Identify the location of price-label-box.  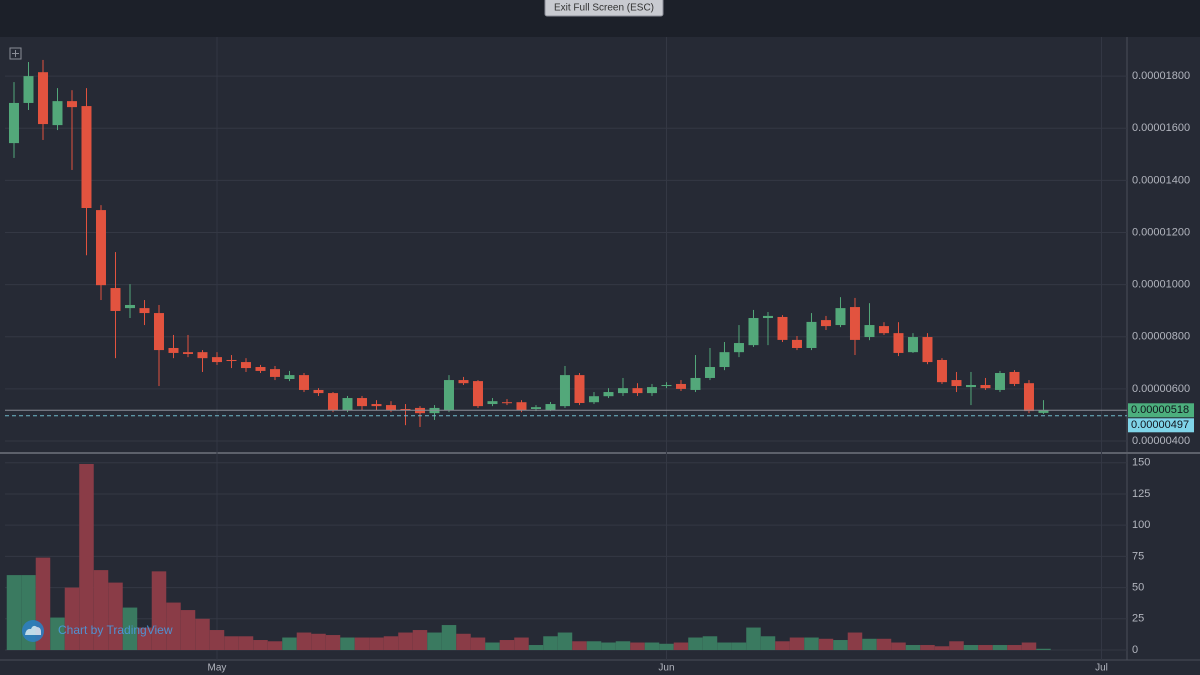
(1161, 425).